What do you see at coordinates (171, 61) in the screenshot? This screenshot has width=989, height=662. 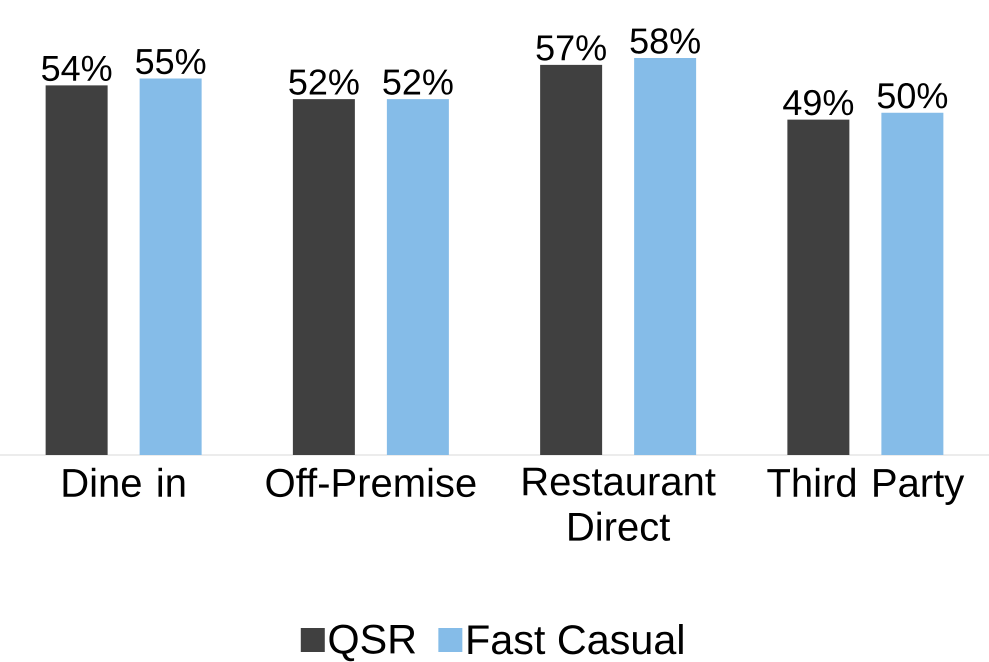 I see `data-label: 55%` at bounding box center [171, 61].